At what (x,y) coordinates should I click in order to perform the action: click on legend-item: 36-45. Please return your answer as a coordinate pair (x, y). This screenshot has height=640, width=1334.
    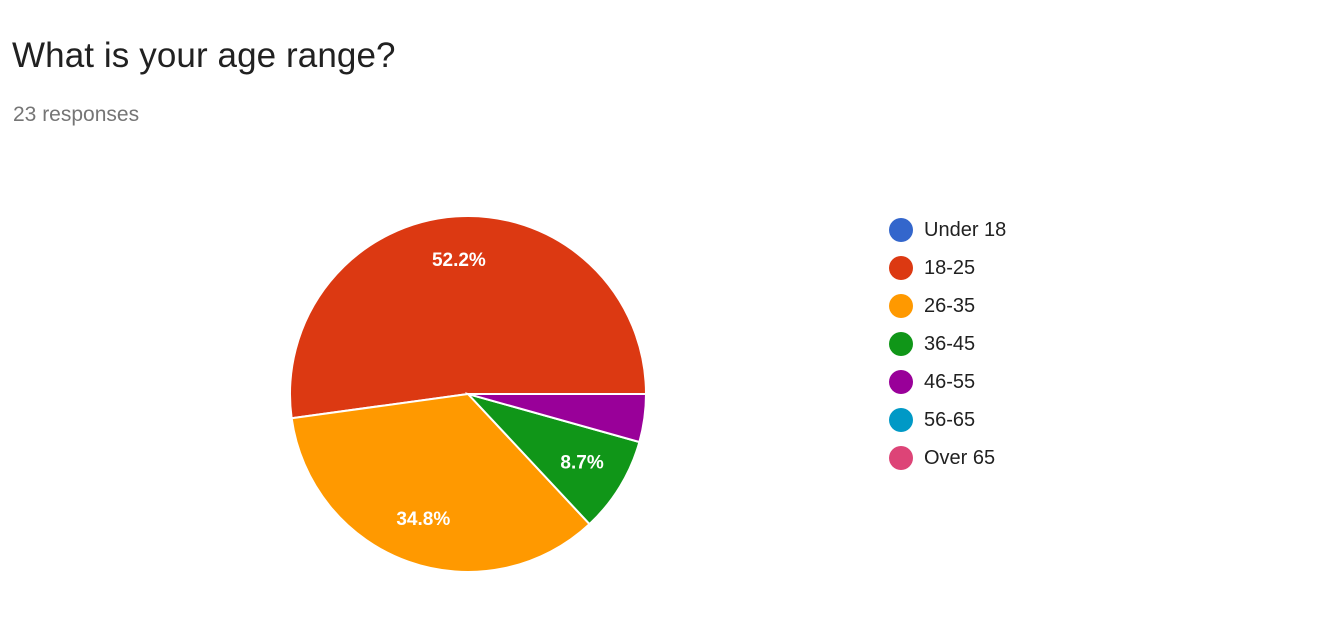
    Looking at the image, I should click on (947, 344).